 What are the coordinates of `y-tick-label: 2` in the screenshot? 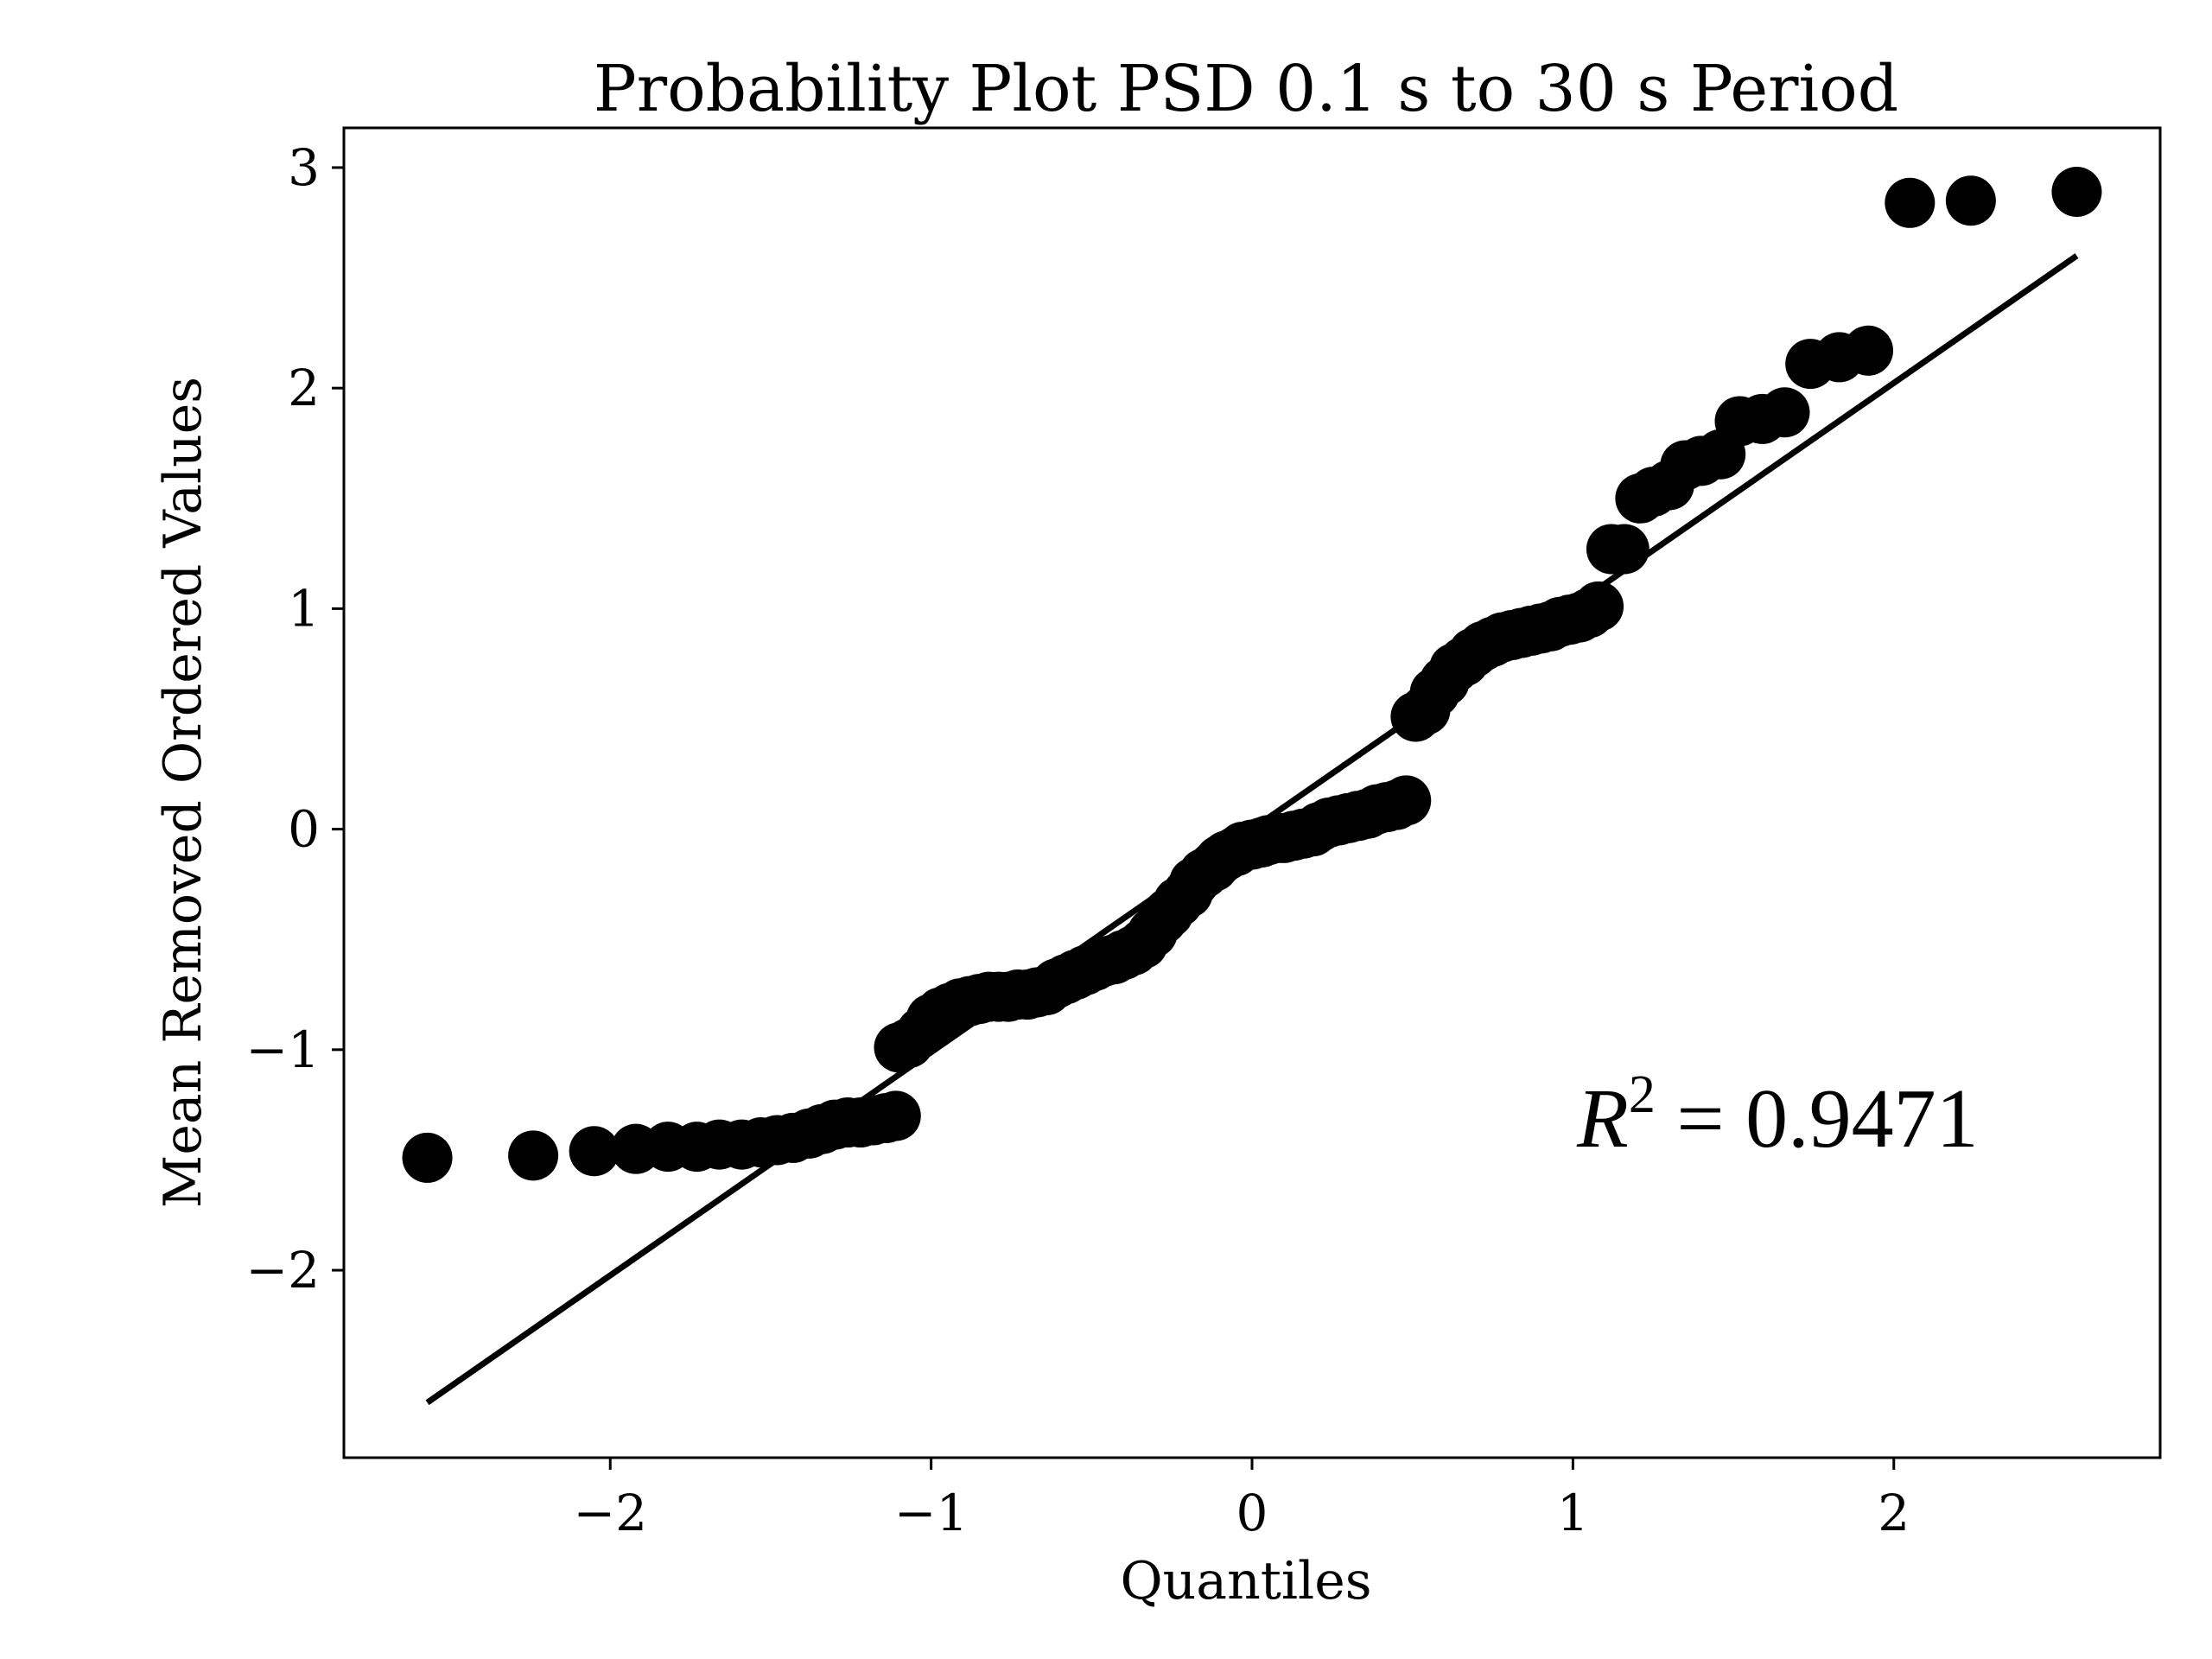 It's located at (304, 388).